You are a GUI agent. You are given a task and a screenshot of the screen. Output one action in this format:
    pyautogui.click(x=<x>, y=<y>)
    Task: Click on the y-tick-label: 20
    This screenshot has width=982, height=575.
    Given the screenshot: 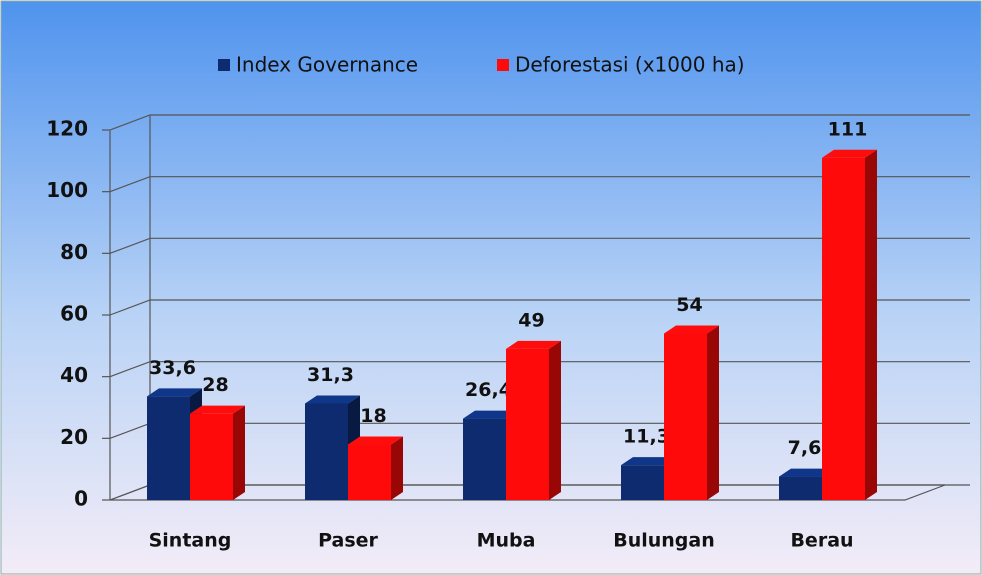 What is the action you would take?
    pyautogui.click(x=74, y=437)
    